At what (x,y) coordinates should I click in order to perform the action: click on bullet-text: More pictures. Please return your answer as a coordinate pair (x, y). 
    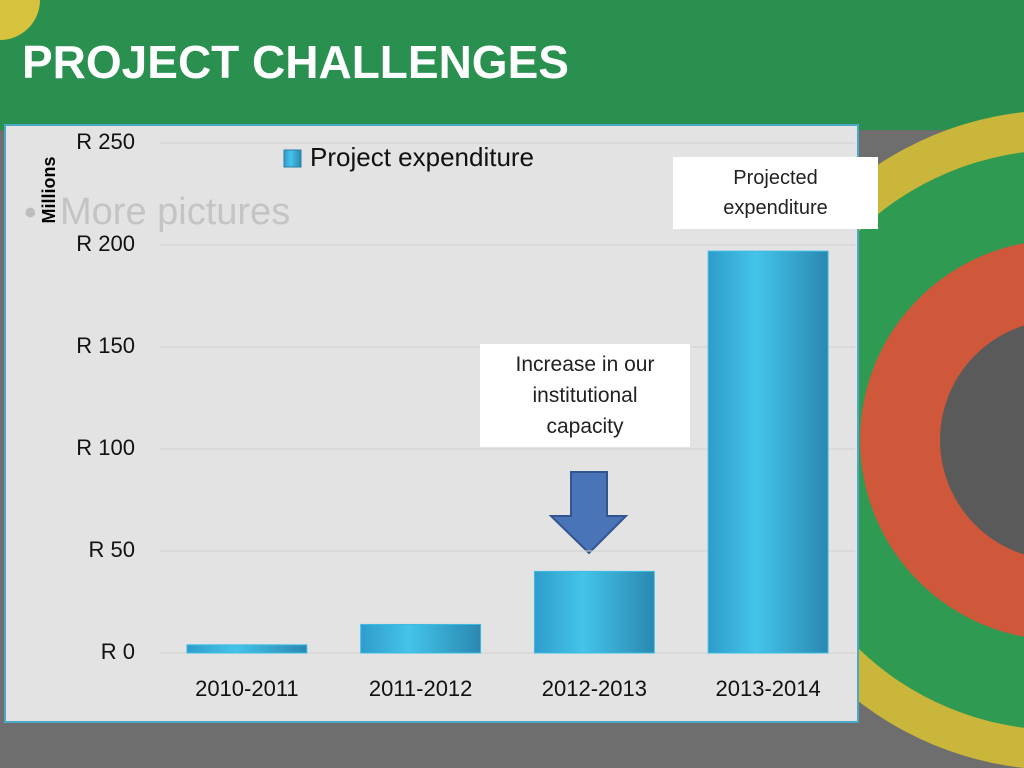
    Looking at the image, I should click on (175, 212).